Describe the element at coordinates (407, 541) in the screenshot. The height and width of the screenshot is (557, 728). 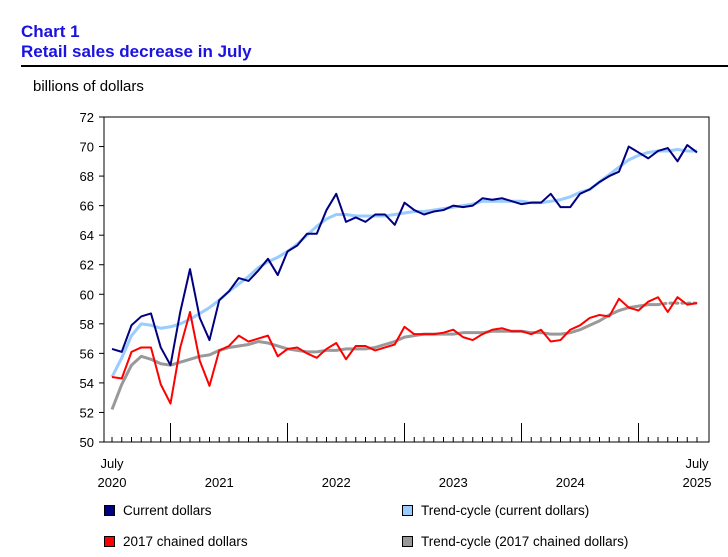
I see `legend-swatch-trend-chained` at that location.